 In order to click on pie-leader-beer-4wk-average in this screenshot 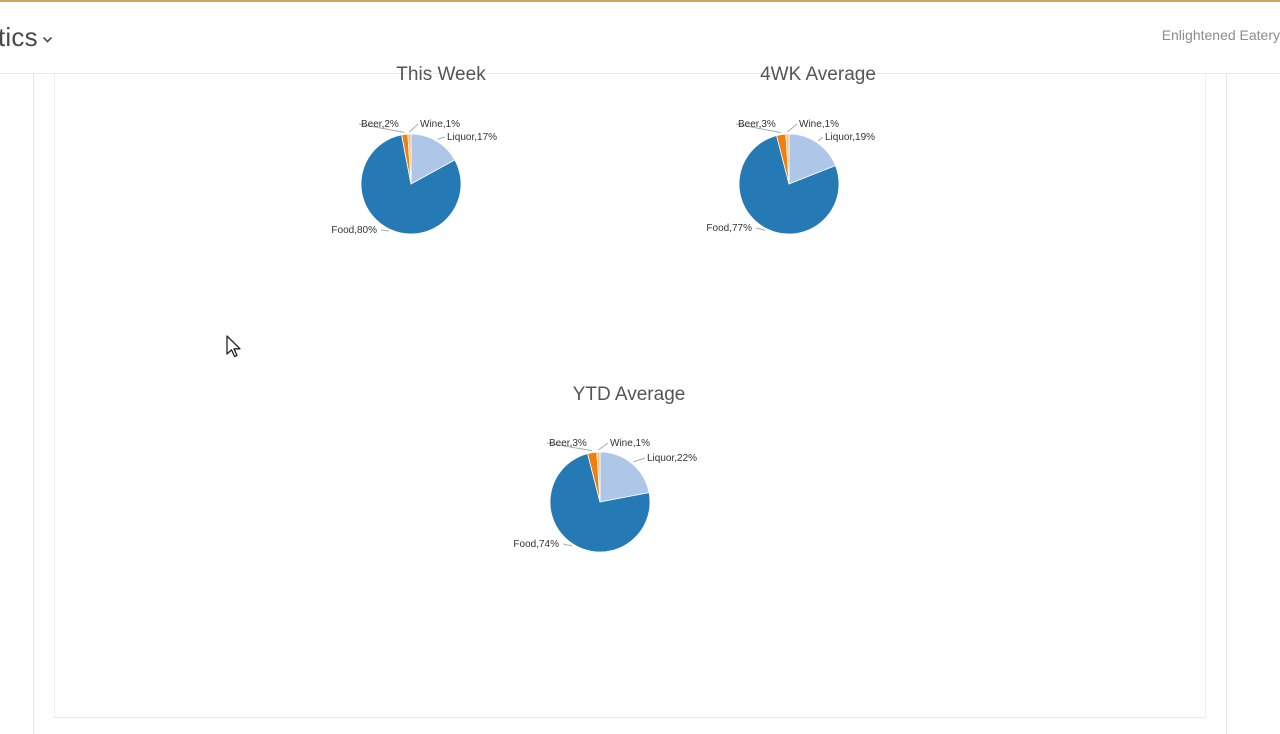, I will do `click(758, 128)`.